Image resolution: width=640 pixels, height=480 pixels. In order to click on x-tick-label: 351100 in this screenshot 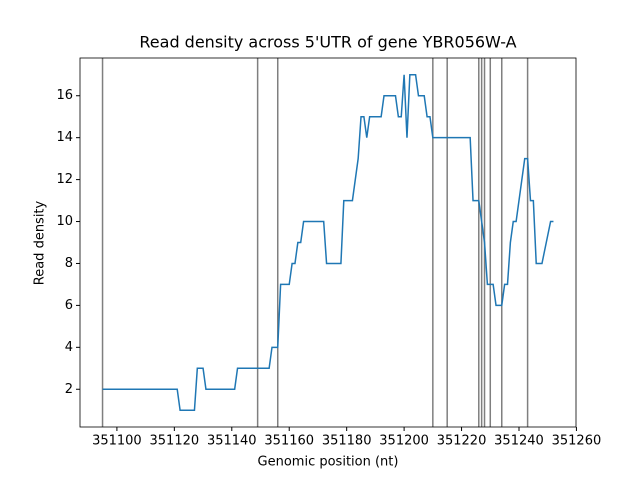, I will do `click(117, 441)`.